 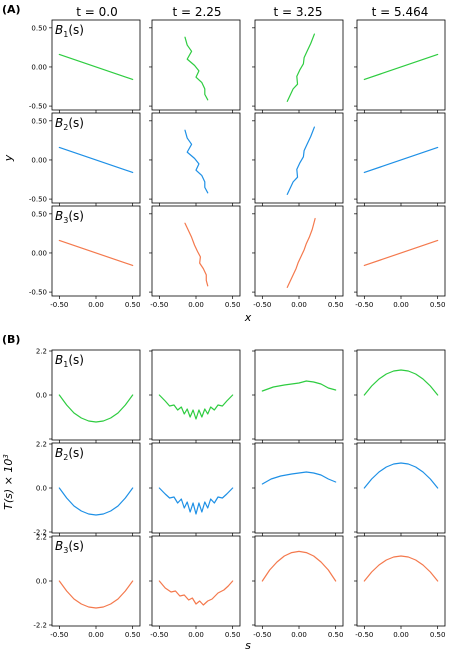 I want to click on panel-label-b: (B), so click(x=11, y=339).